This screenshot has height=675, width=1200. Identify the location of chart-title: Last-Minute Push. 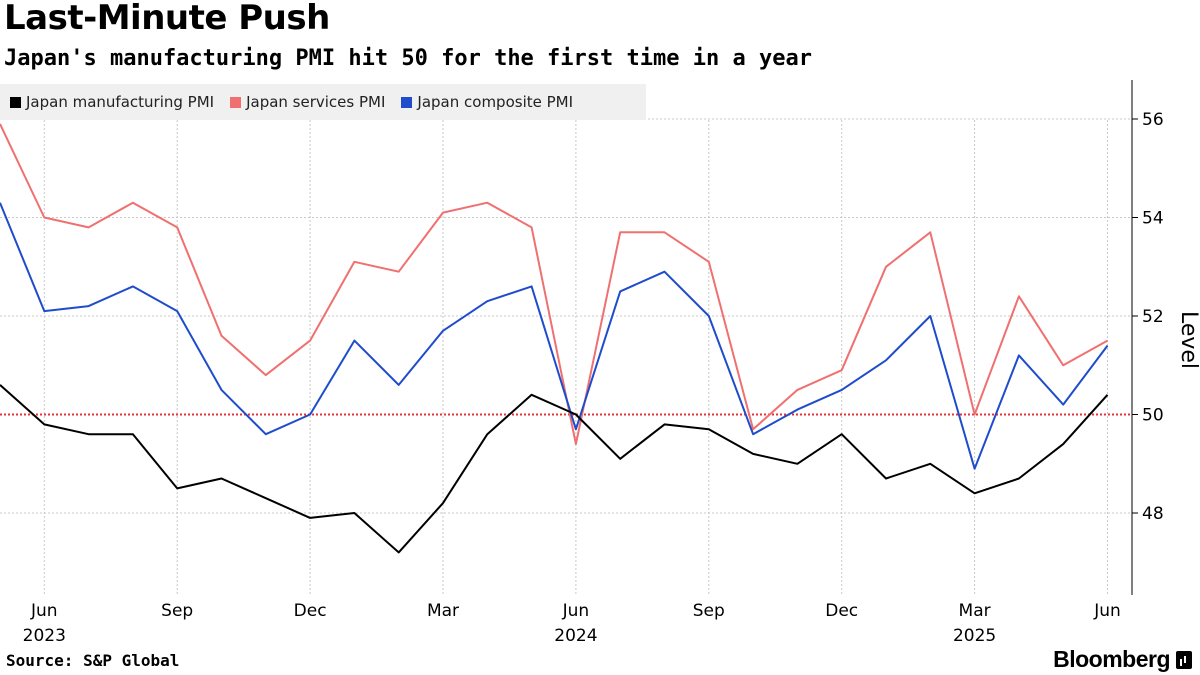
(167, 19).